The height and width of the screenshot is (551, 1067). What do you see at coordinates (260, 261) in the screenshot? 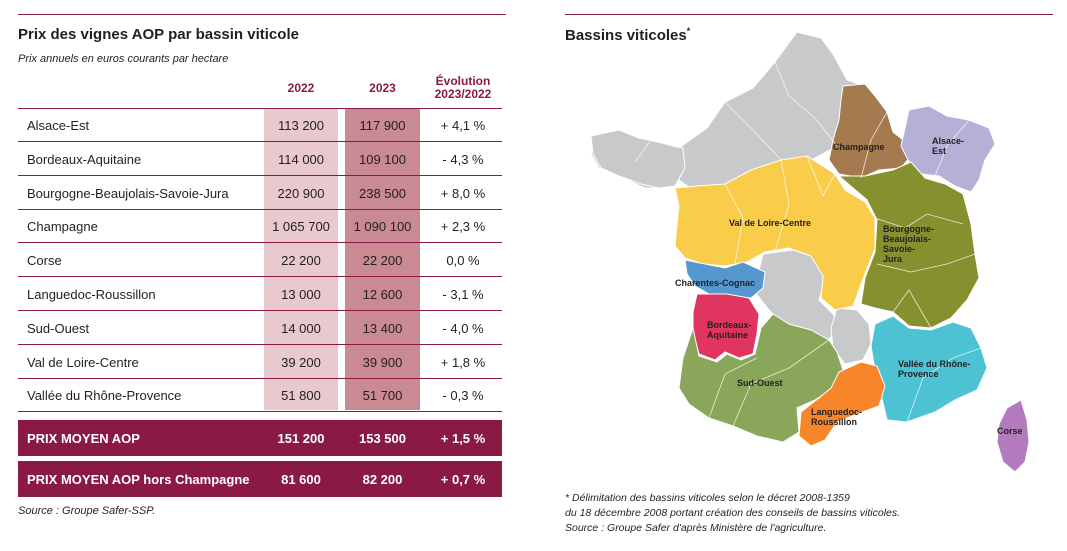
I see `table-row: Corse 22 200 22 200 0,0 %` at bounding box center [260, 261].